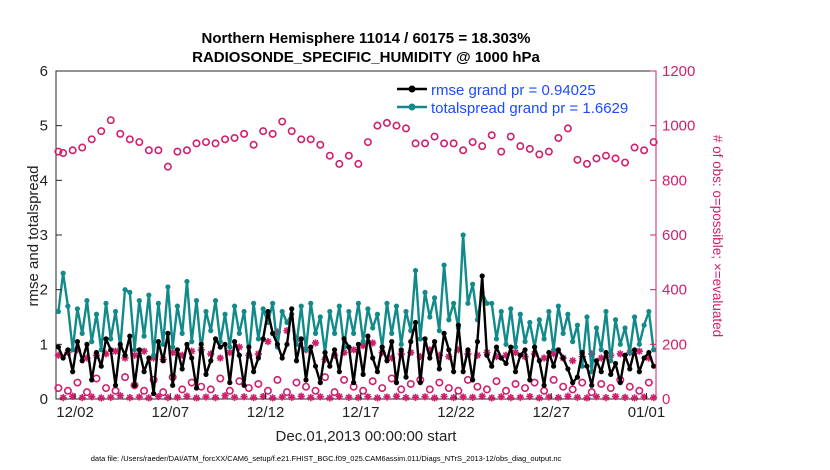 The width and height of the screenshot is (830, 470). What do you see at coordinates (674, 344) in the screenshot?
I see `y2-tick-label: 200` at bounding box center [674, 344].